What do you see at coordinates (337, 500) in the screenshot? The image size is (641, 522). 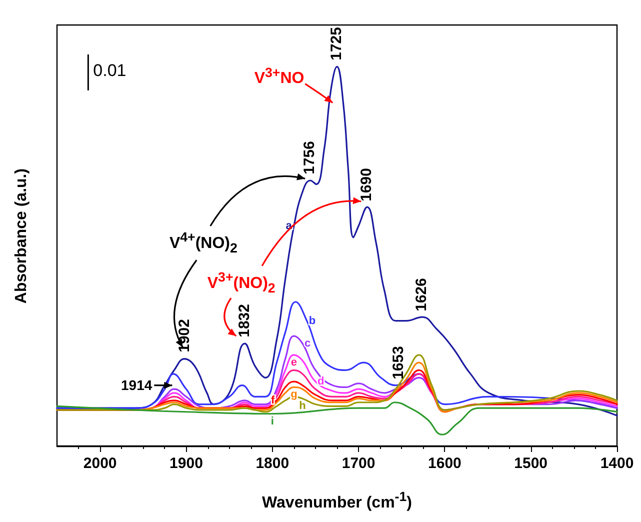 I see `x-axis-title: Wavenumber (cm$^{-1}$)` at bounding box center [337, 500].